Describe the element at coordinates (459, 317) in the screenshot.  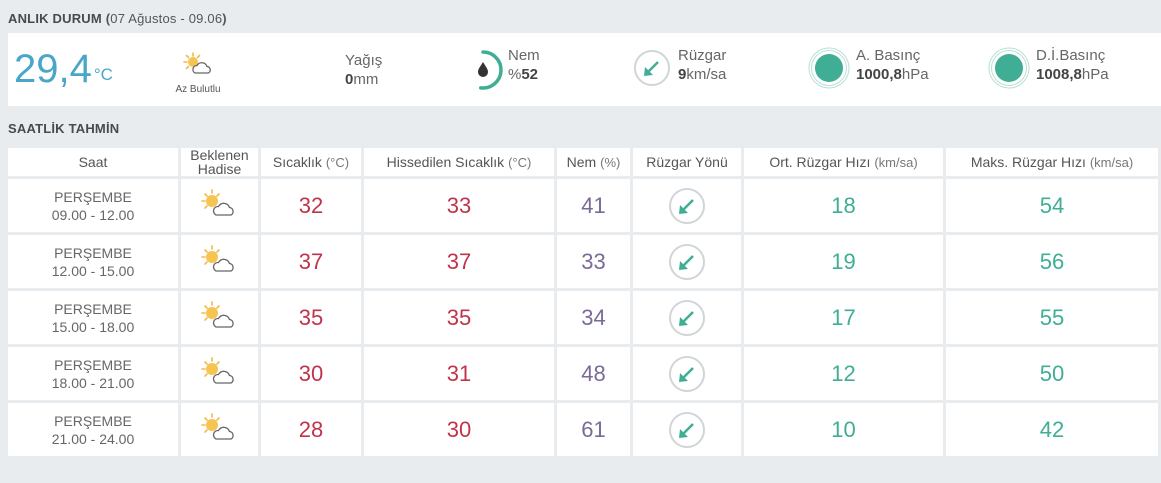
I see `row-feels: 35` at that location.